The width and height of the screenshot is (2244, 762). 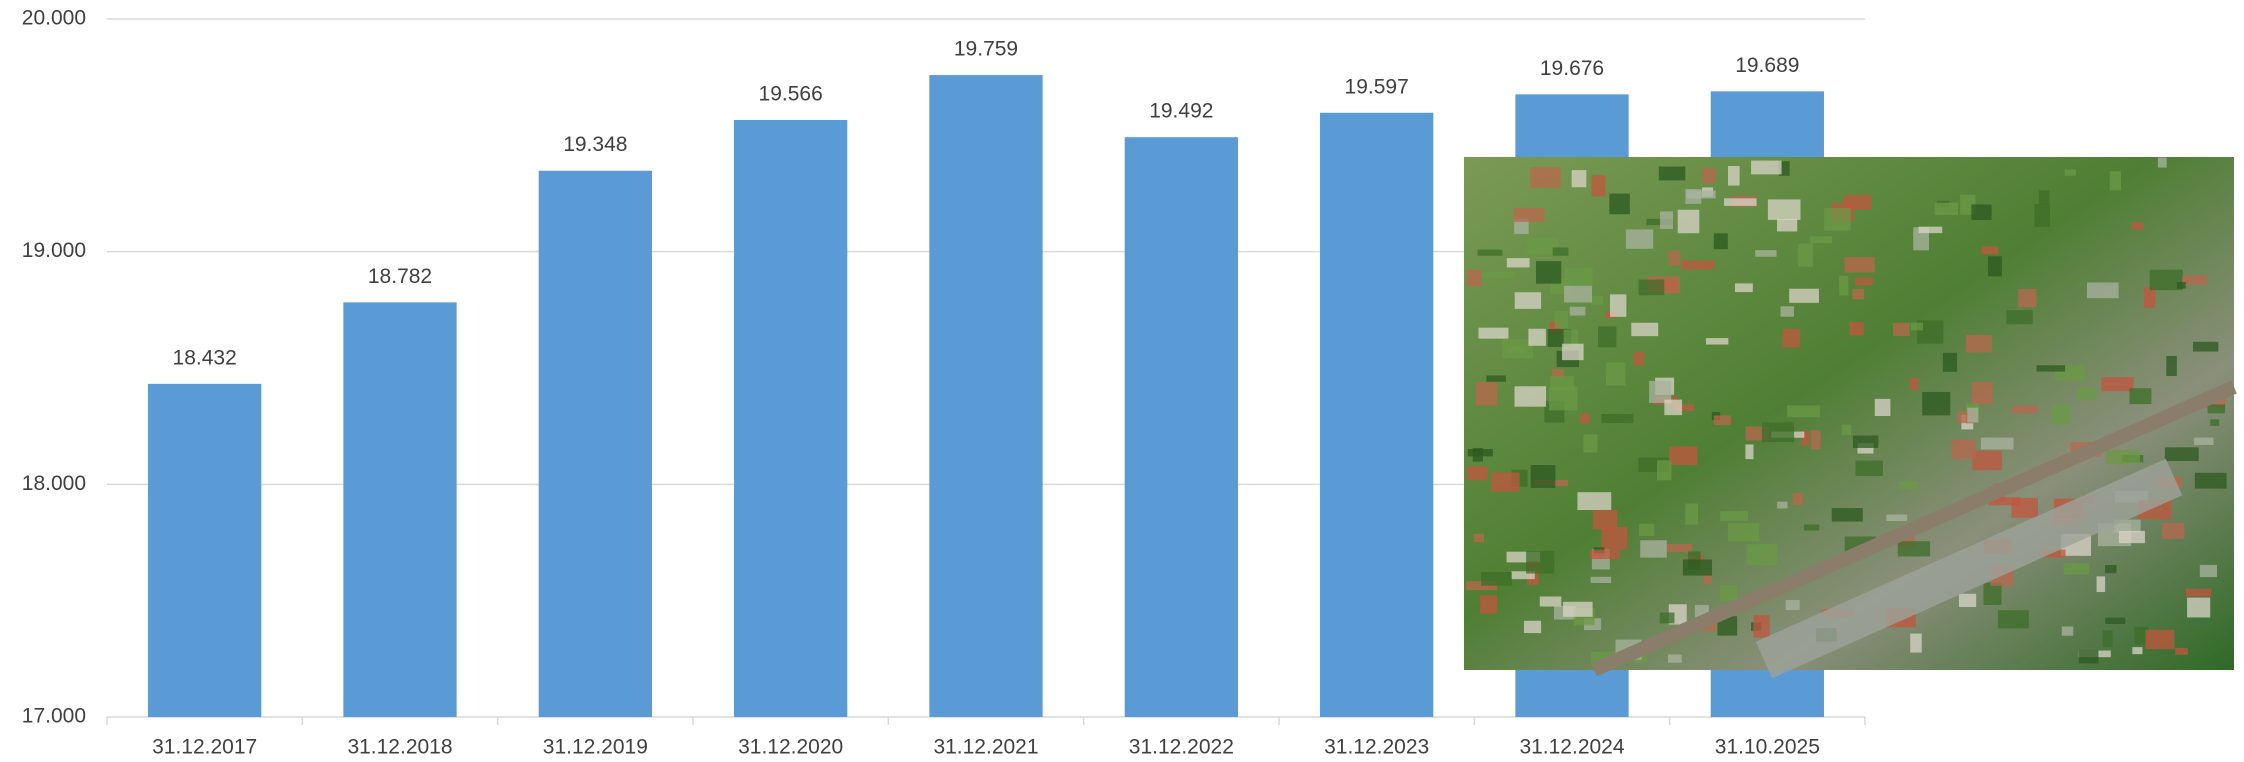 What do you see at coordinates (1767, 747) in the screenshot?
I see `x-tick-label: 31.10.2025` at bounding box center [1767, 747].